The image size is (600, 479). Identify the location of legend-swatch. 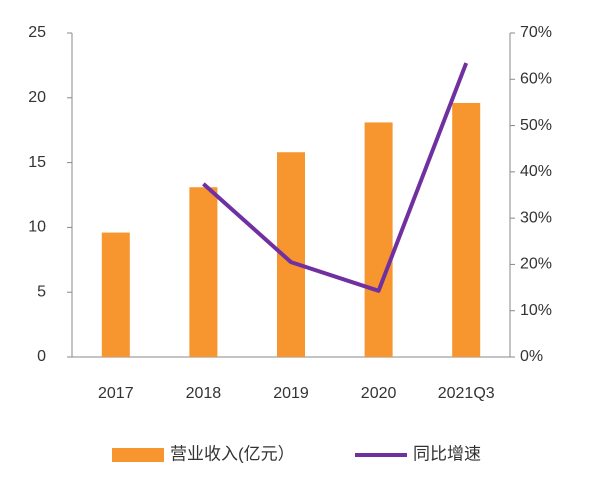
(138, 455).